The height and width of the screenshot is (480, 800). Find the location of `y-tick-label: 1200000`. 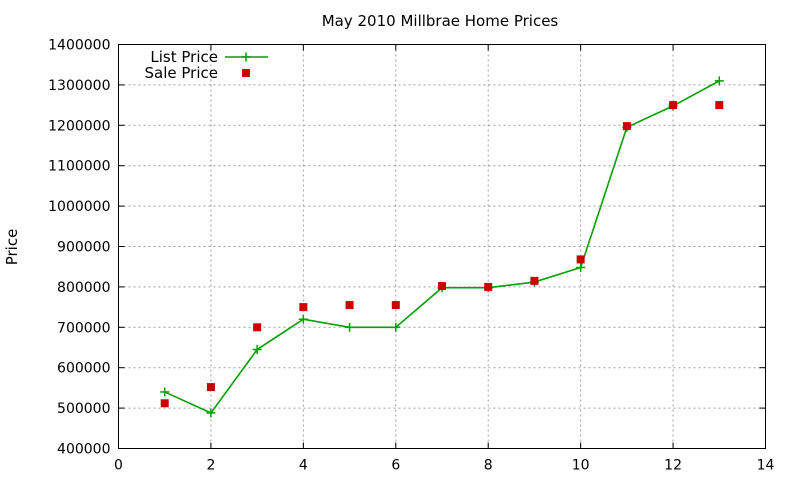

y-tick-label: 1200000 is located at coordinates (79, 126).